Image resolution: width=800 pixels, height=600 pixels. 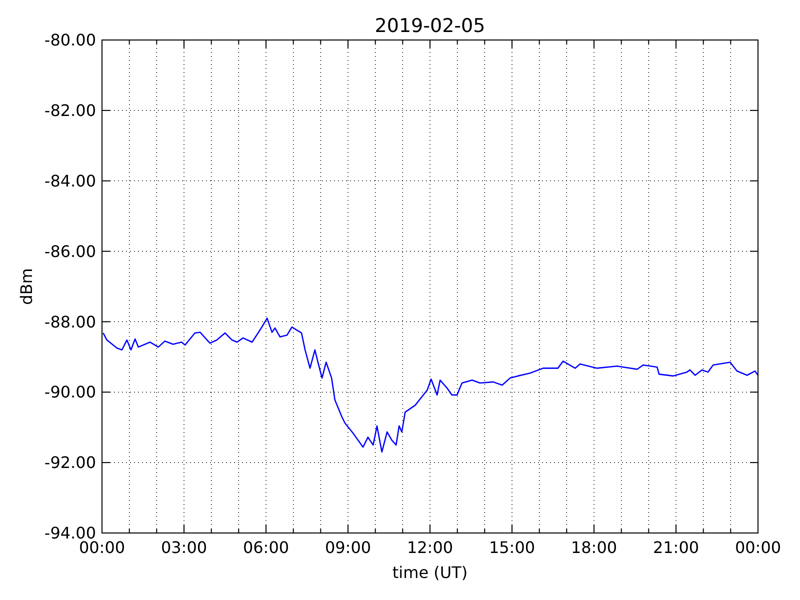 What do you see at coordinates (266, 547) in the screenshot?
I see `x-tick-label: 06:00` at bounding box center [266, 547].